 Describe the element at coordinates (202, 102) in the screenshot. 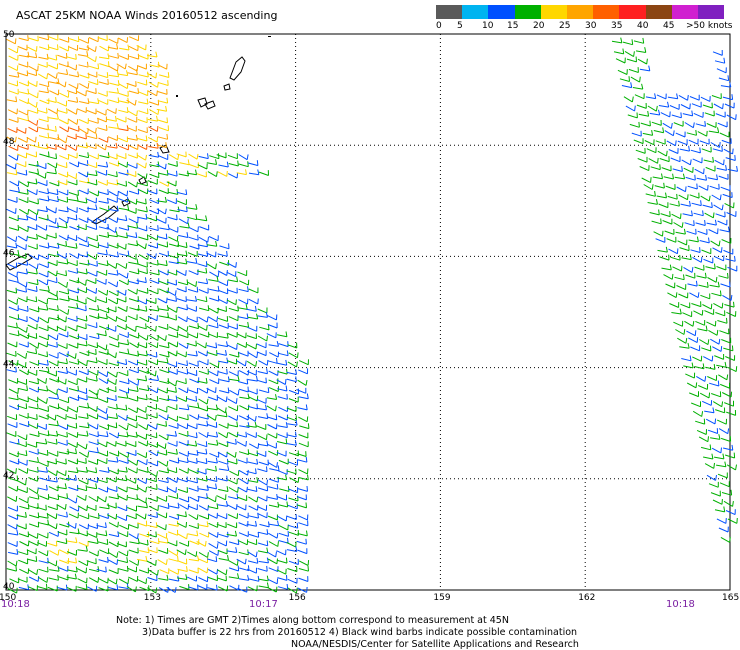

I see `coastline` at that location.